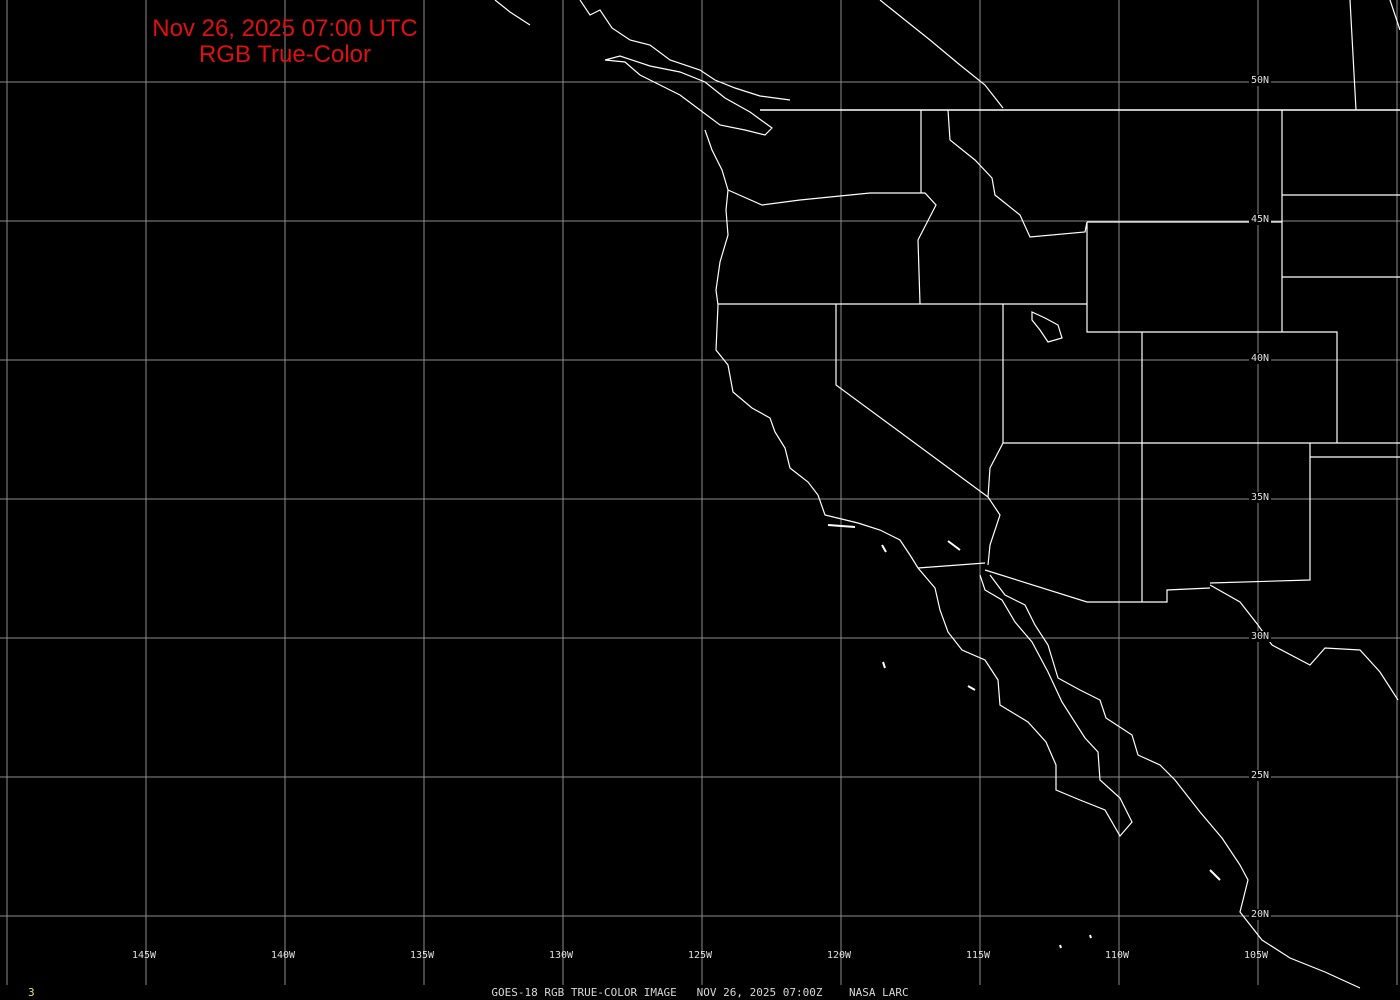 The width and height of the screenshot is (1400, 1000). Describe the element at coordinates (1260, 636) in the screenshot. I see `latitude-label: 30N` at that location.